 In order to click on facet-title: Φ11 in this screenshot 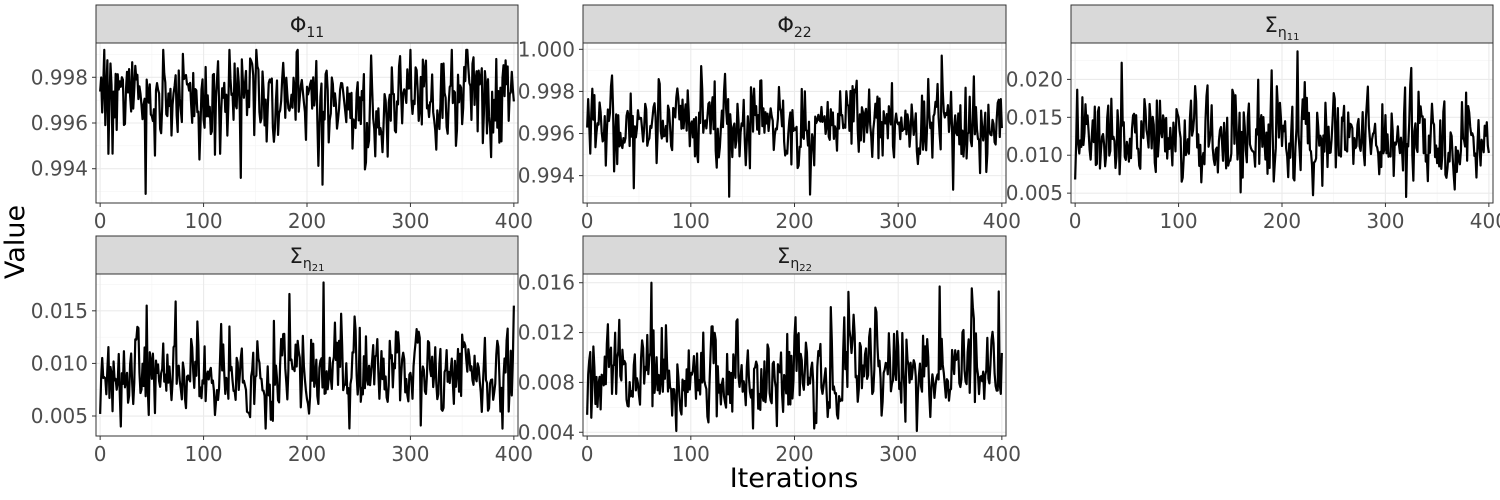, I will do `click(307, 27)`.